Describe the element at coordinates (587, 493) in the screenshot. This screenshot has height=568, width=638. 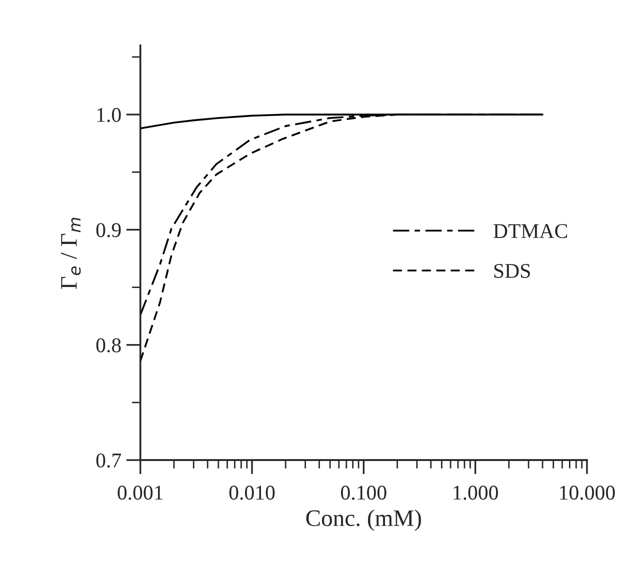
I see `x-tick-label: 10.000` at that location.